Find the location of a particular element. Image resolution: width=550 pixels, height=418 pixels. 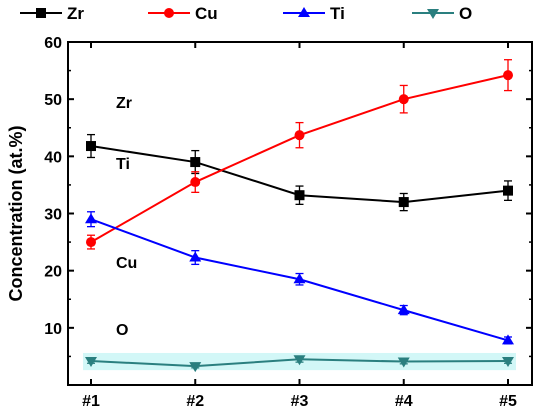

y-tick-label: 40 is located at coordinates (53, 157).